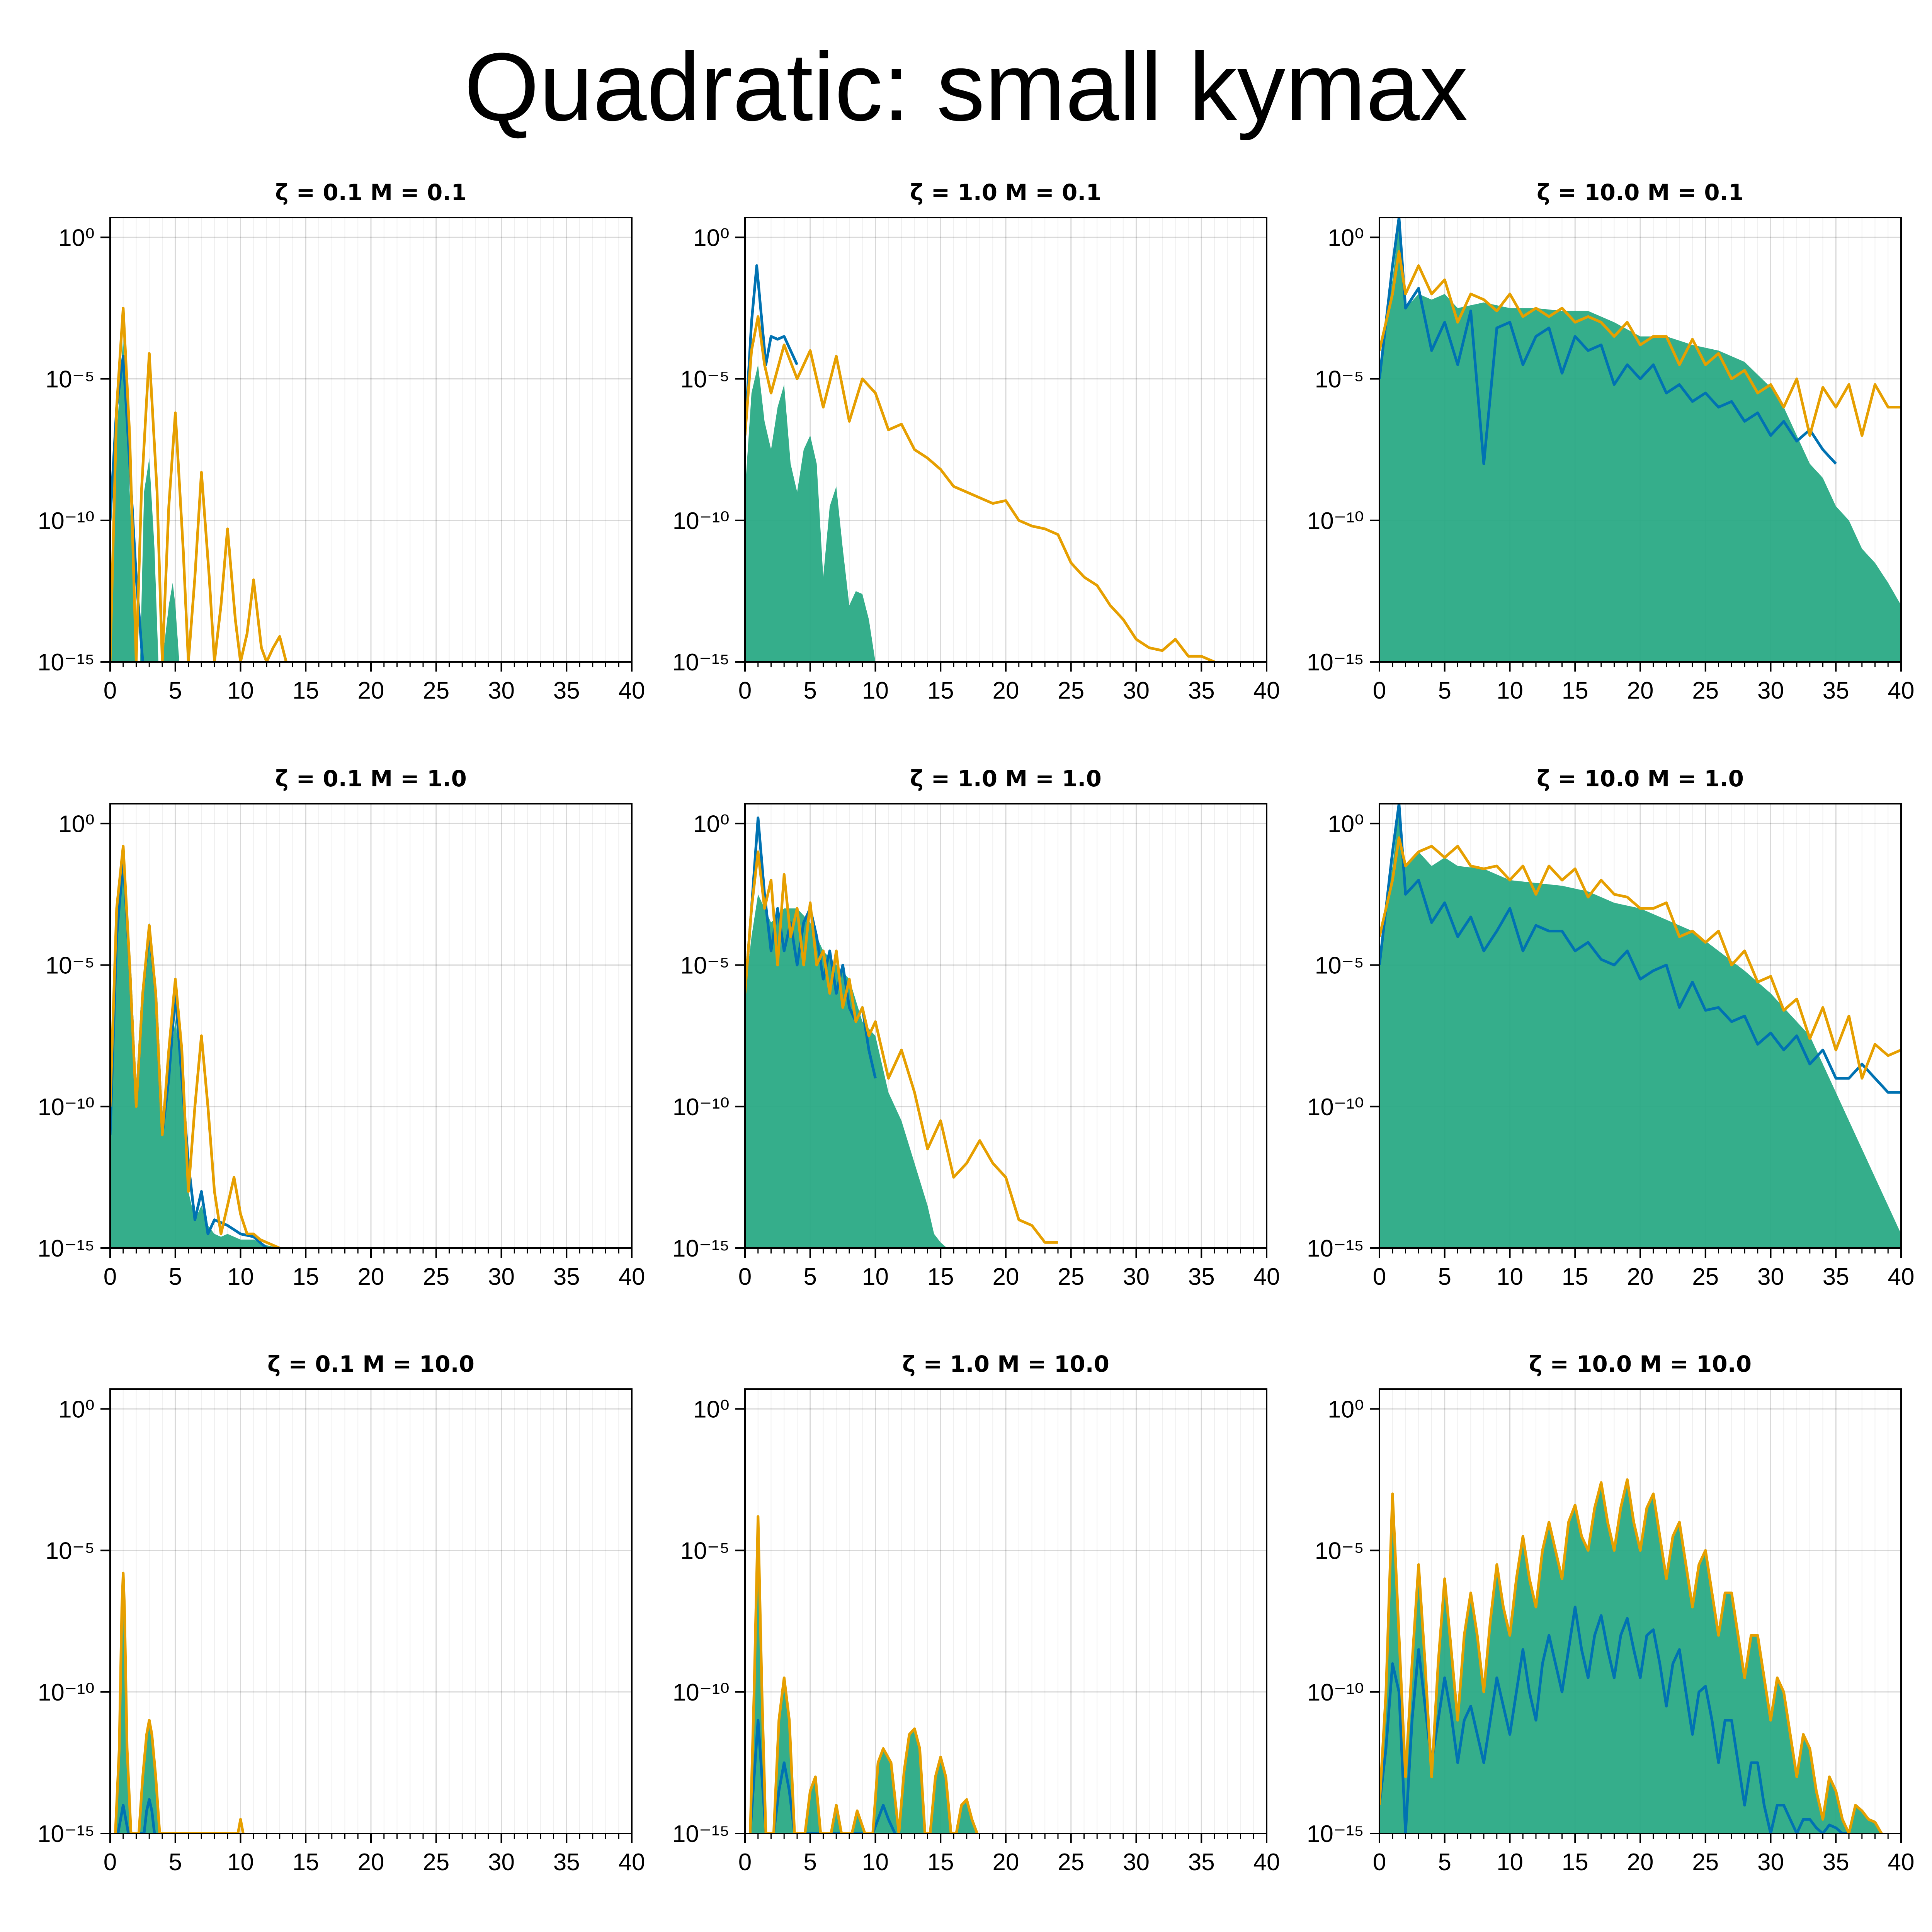 Image resolution: width=1932 pixels, height=1932 pixels. Describe the element at coordinates (371, 1364) in the screenshot. I see `panel-title: ζ = 0.1 M = 10.0` at that location.